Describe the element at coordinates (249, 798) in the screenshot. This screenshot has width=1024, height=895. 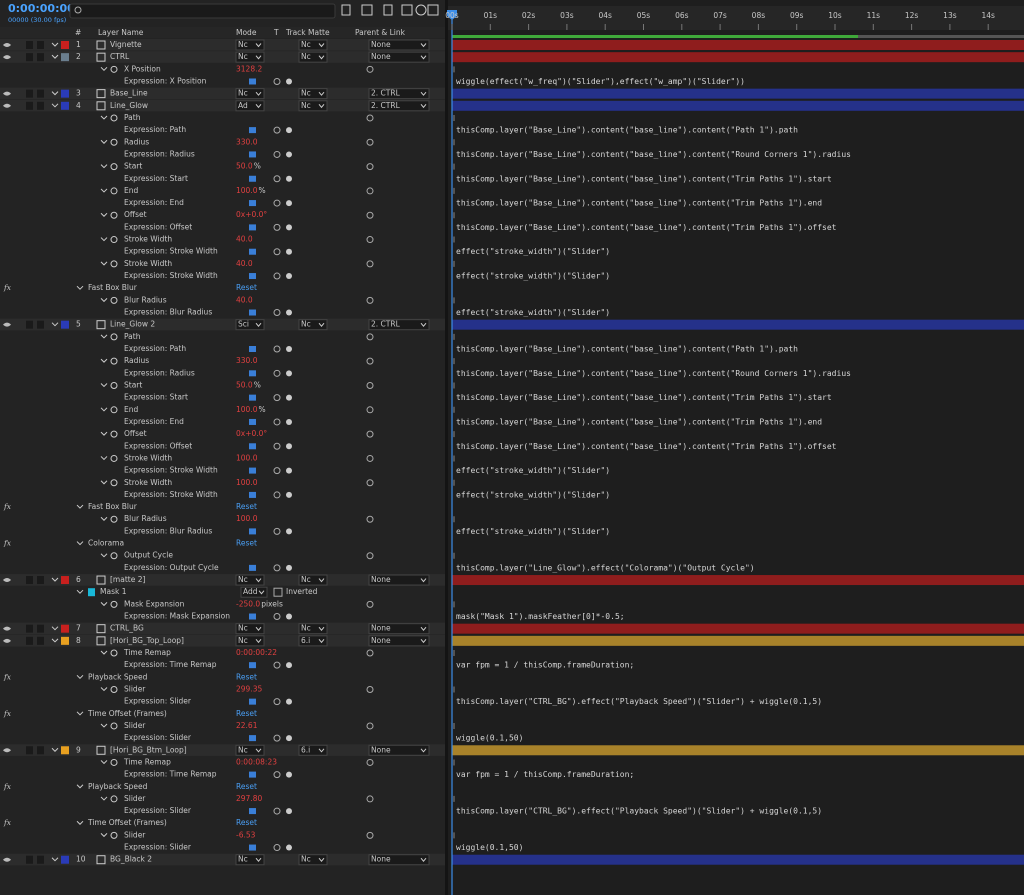
I see `property-value: 297.80` at that location.